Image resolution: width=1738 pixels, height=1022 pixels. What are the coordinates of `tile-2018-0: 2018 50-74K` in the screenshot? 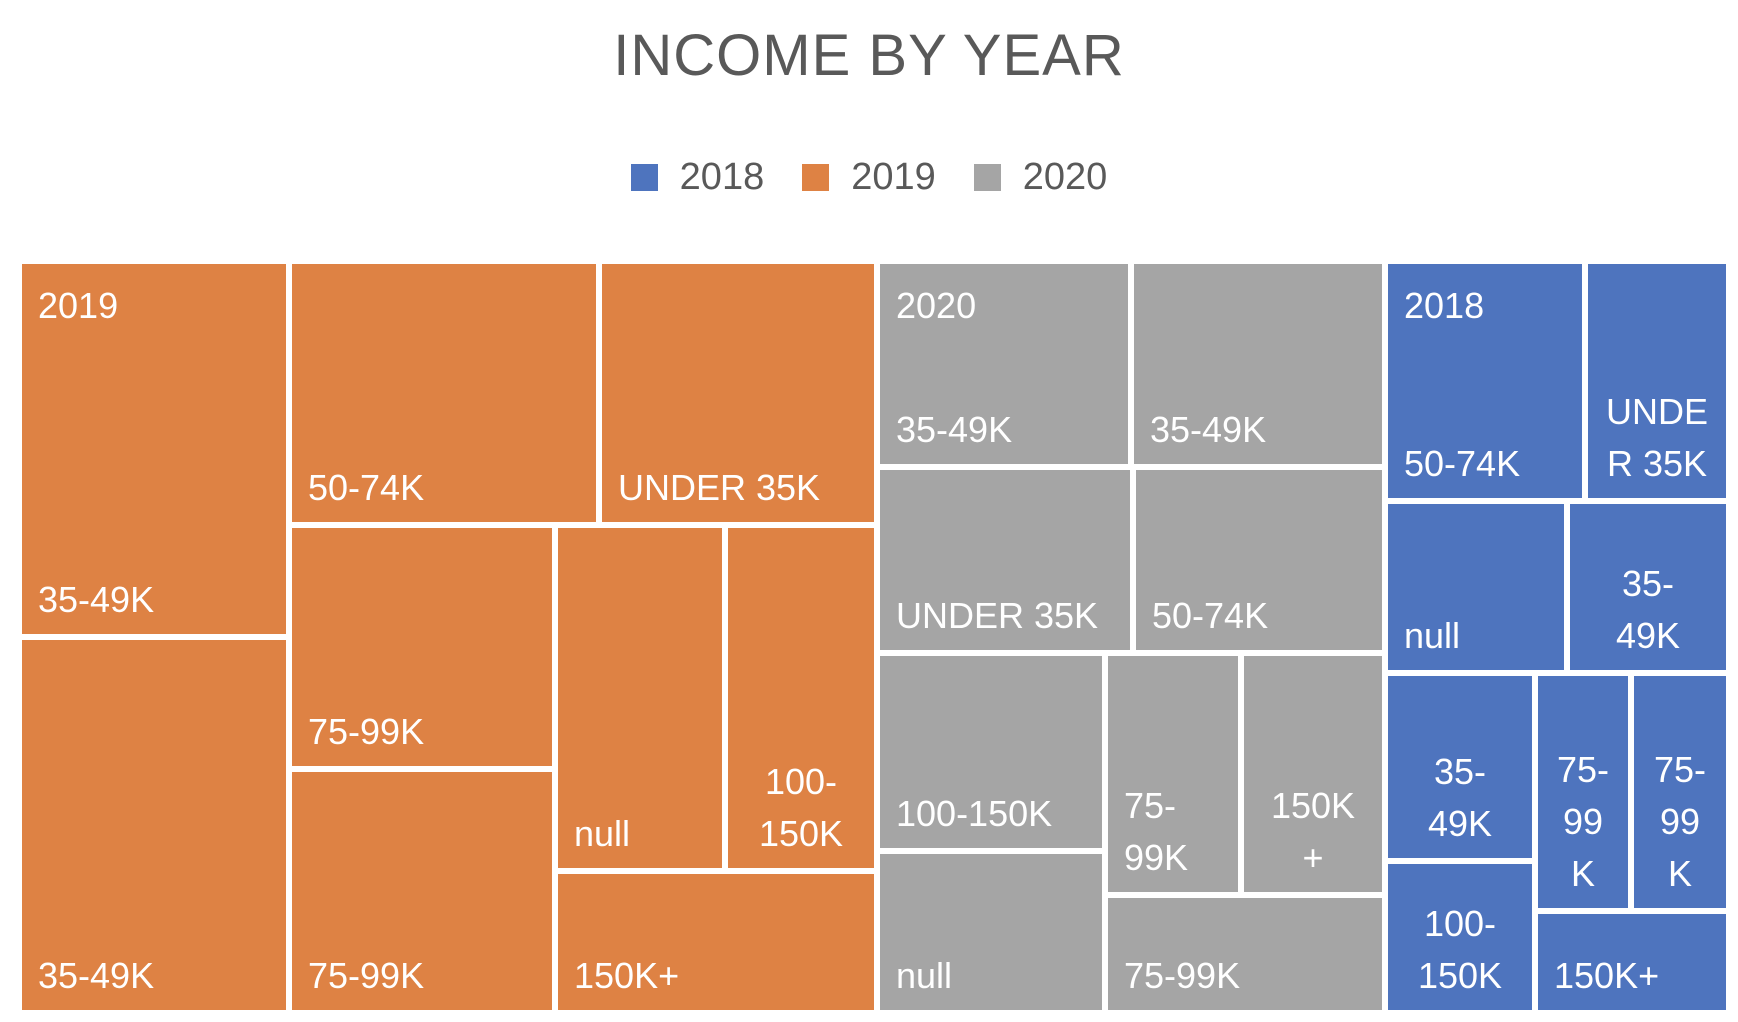 It's located at (1485, 381).